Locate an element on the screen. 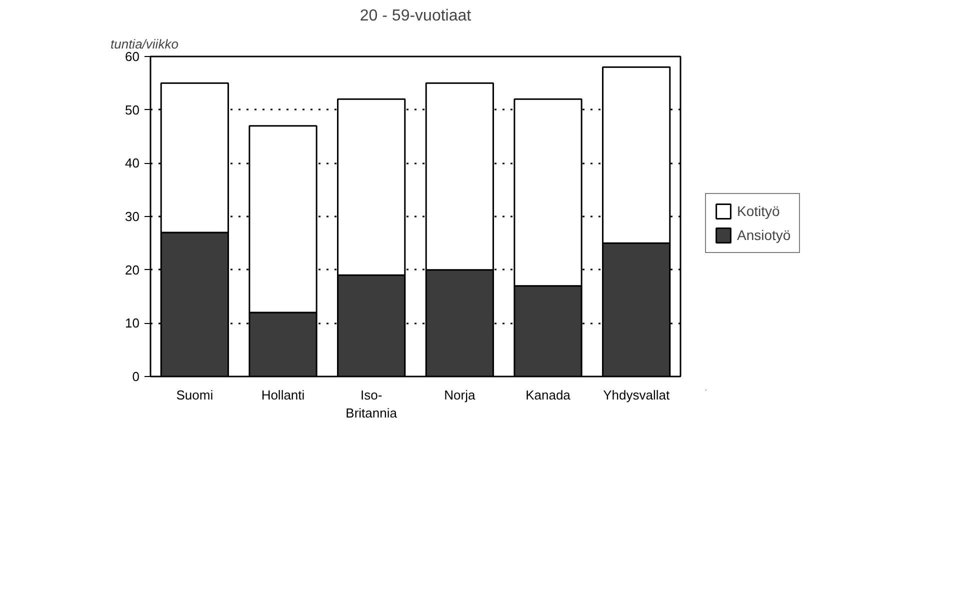 The height and width of the screenshot is (608, 980). y-tick-label: 20 is located at coordinates (132, 270).